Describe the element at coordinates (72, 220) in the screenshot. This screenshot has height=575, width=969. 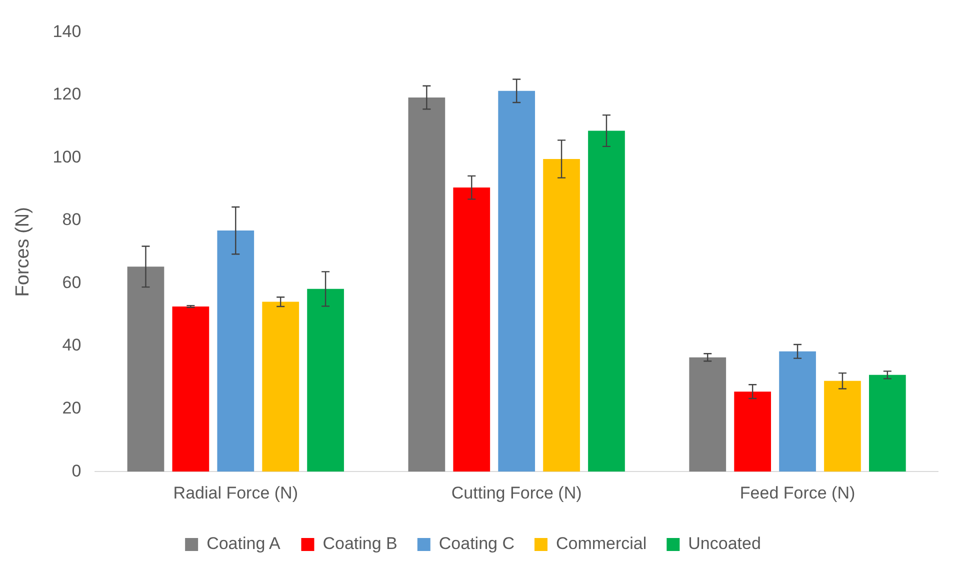
I see `y-tick-label: 80` at that location.